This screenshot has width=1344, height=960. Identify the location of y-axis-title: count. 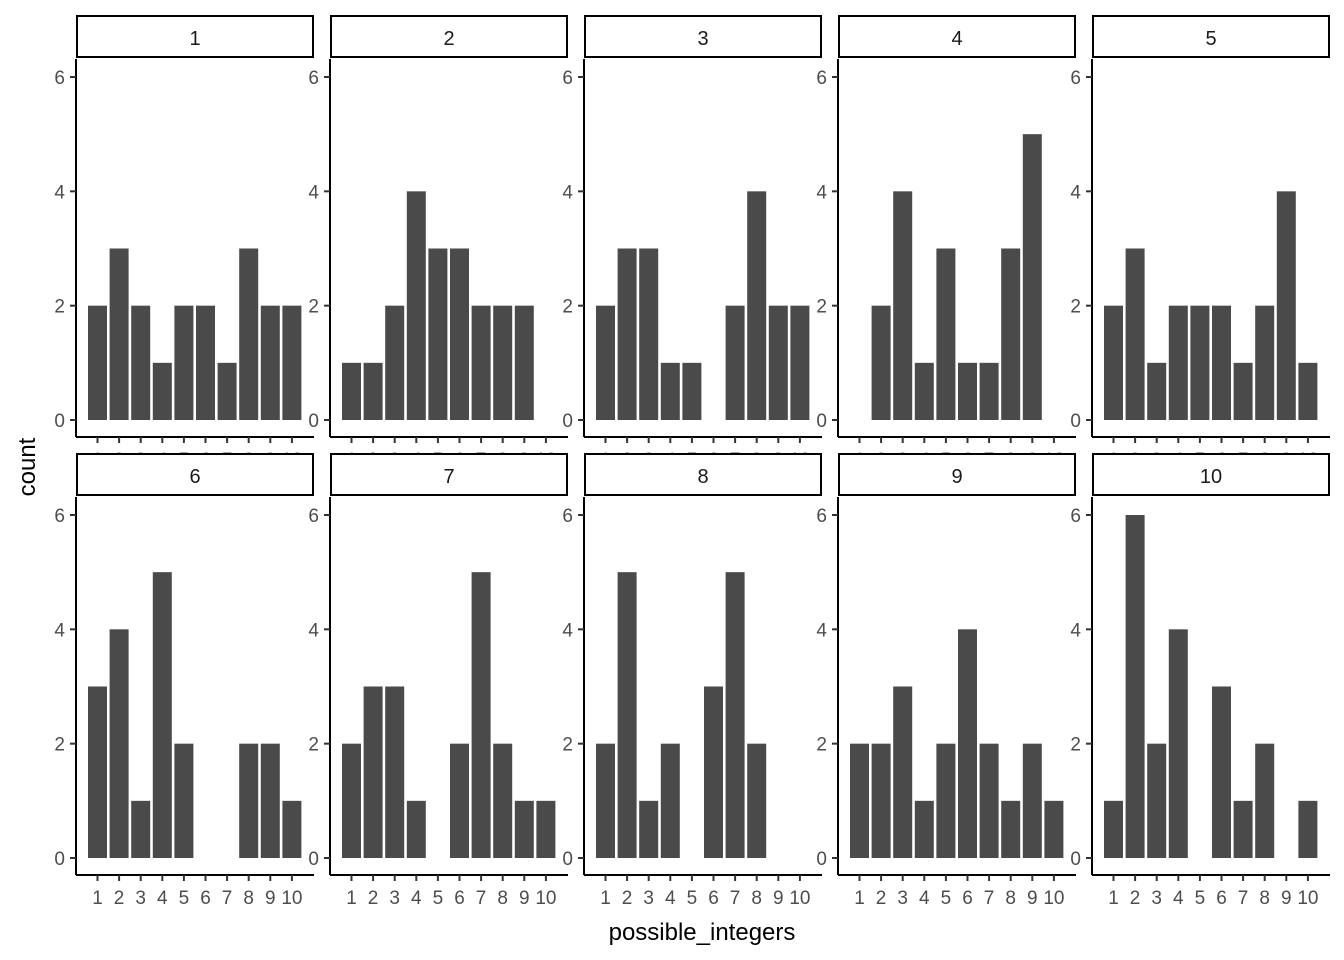
(27, 466).